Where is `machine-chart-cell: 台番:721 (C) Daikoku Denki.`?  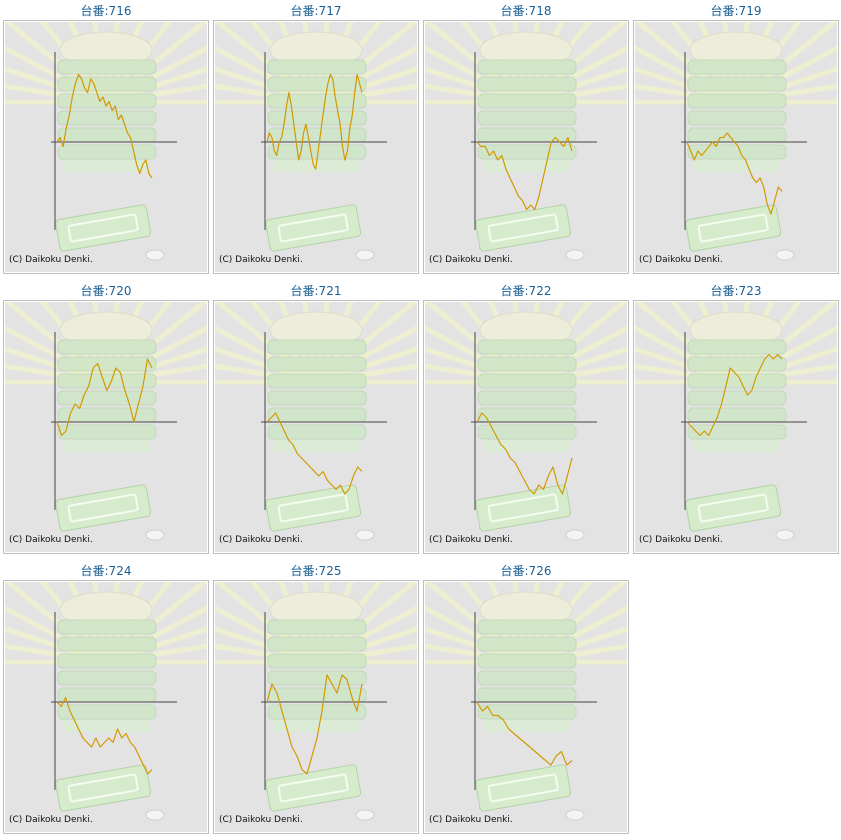
machine-chart-cell: 台番:721 (C) Daikoku Denki. is located at coordinates (316, 417).